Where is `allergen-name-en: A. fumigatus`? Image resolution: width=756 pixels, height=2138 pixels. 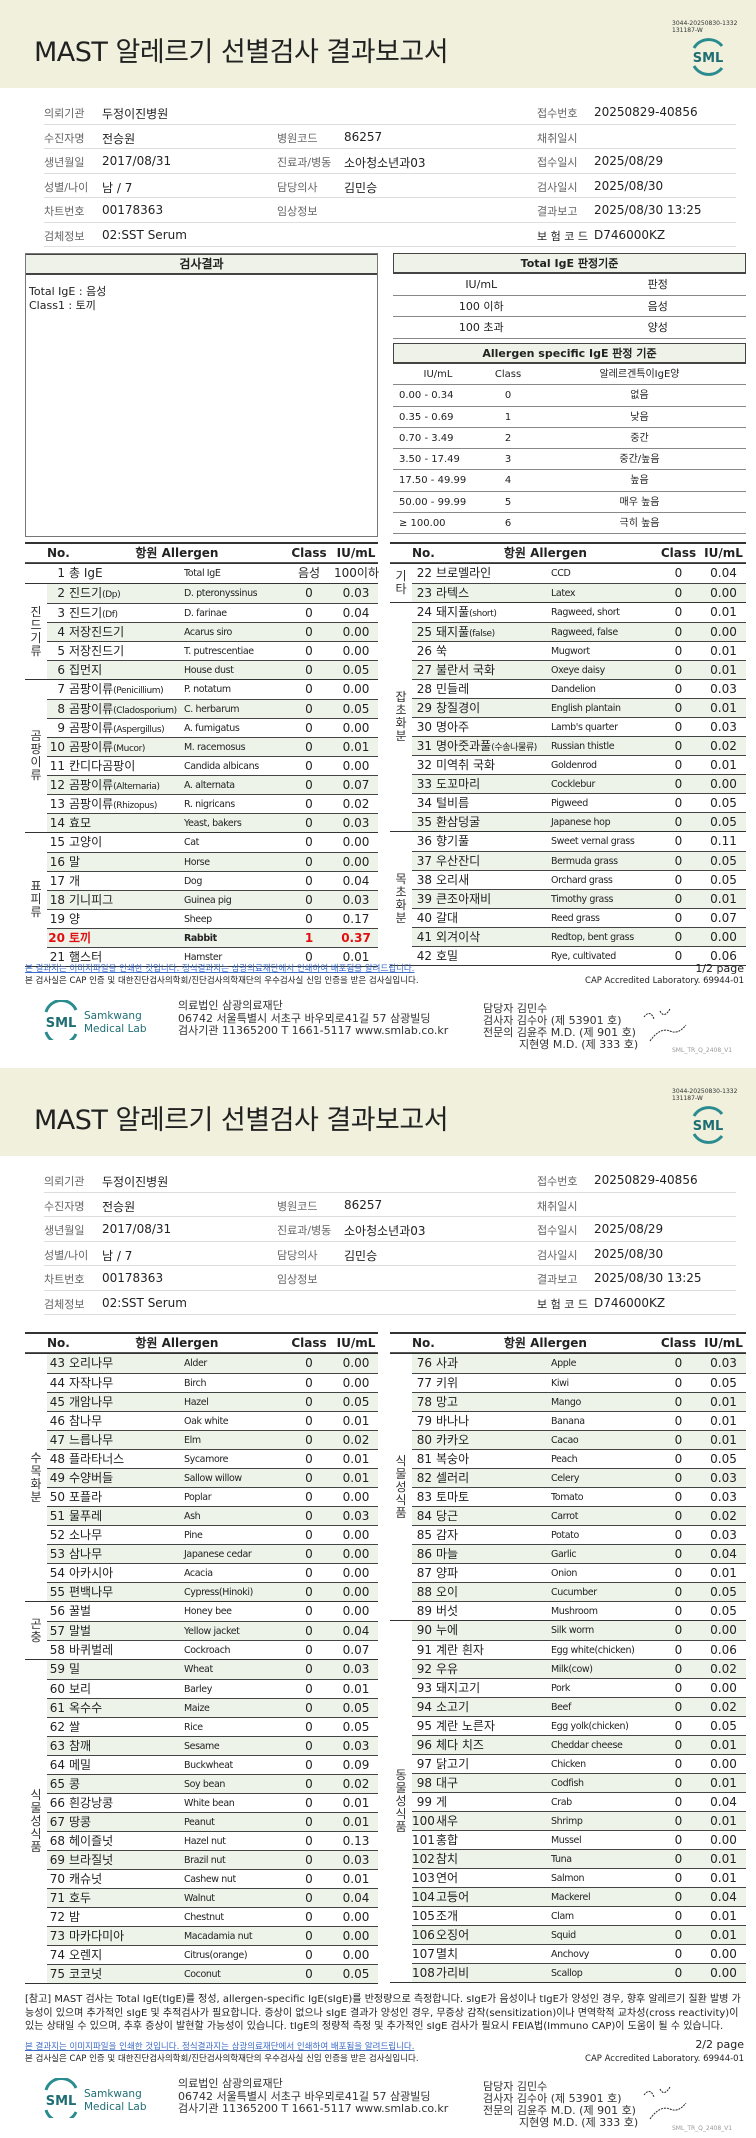
allergen-name-en: A. fumigatus is located at coordinates (212, 728).